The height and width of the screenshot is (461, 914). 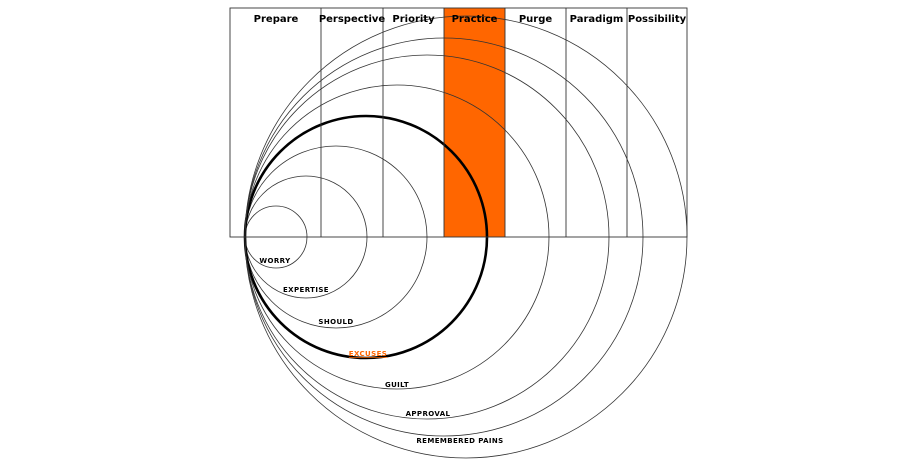 I want to click on column-label-priority: Priority, so click(x=413, y=19).